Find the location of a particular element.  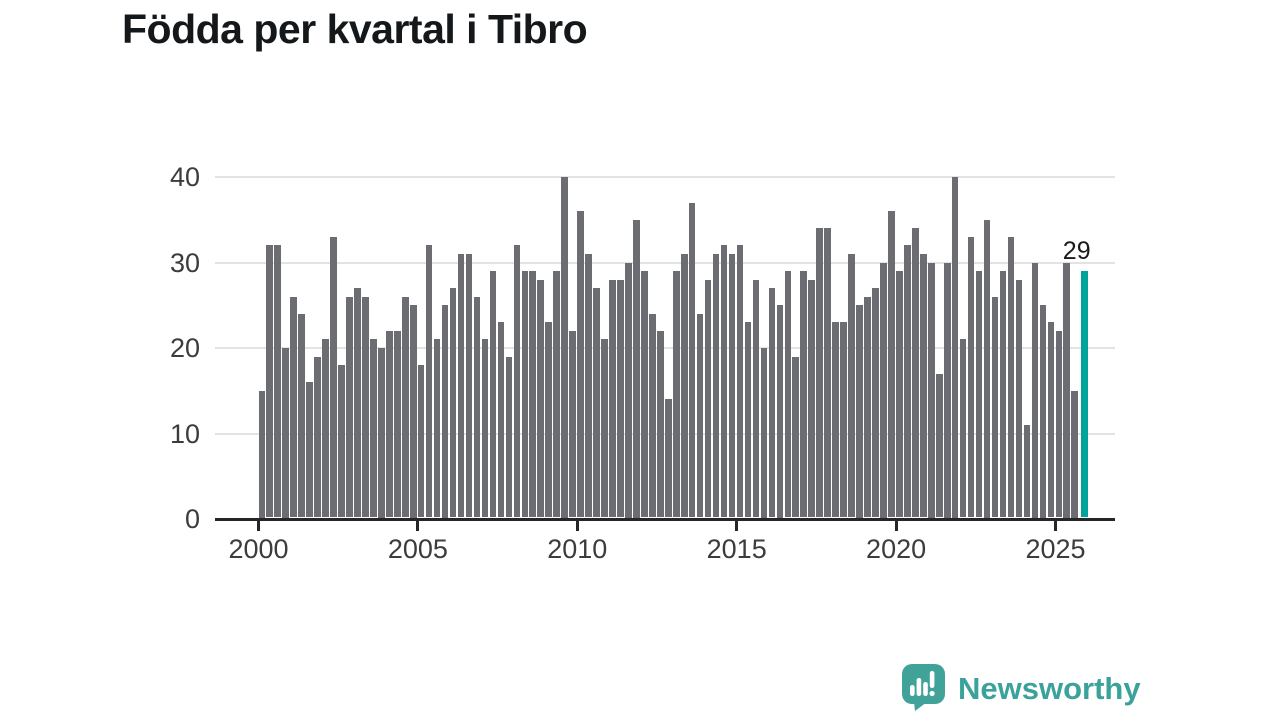

x-axis-tick-label: 2000 is located at coordinates (258, 549).